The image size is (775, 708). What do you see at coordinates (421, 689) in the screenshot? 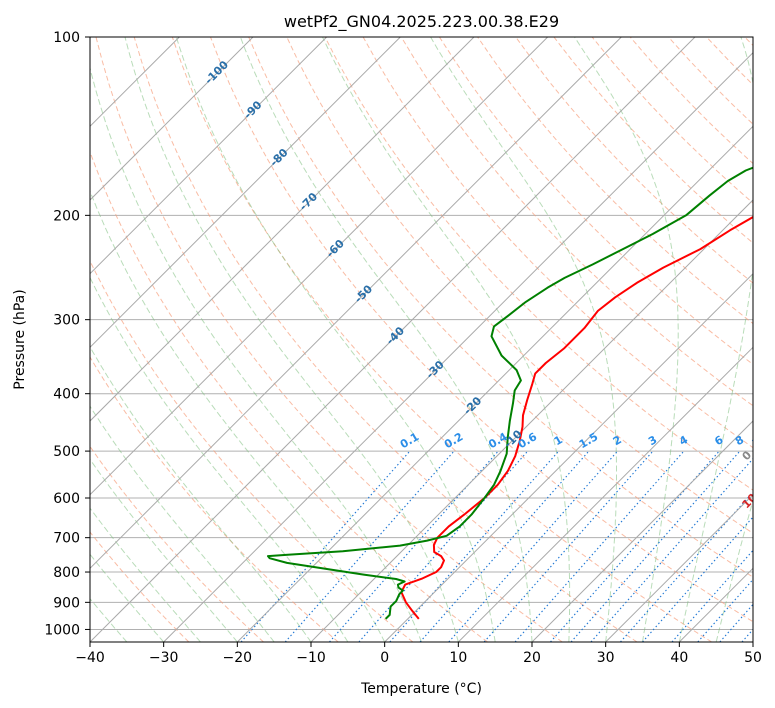
I see `x-axis-label: Temperature (°C)` at bounding box center [421, 689].